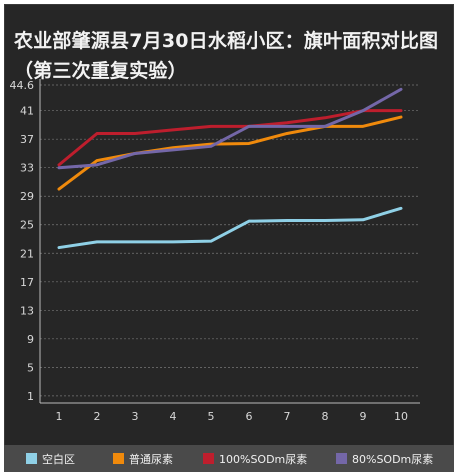  Describe the element at coordinates (30, 339) in the screenshot. I see `y-tick-label: 9` at that location.